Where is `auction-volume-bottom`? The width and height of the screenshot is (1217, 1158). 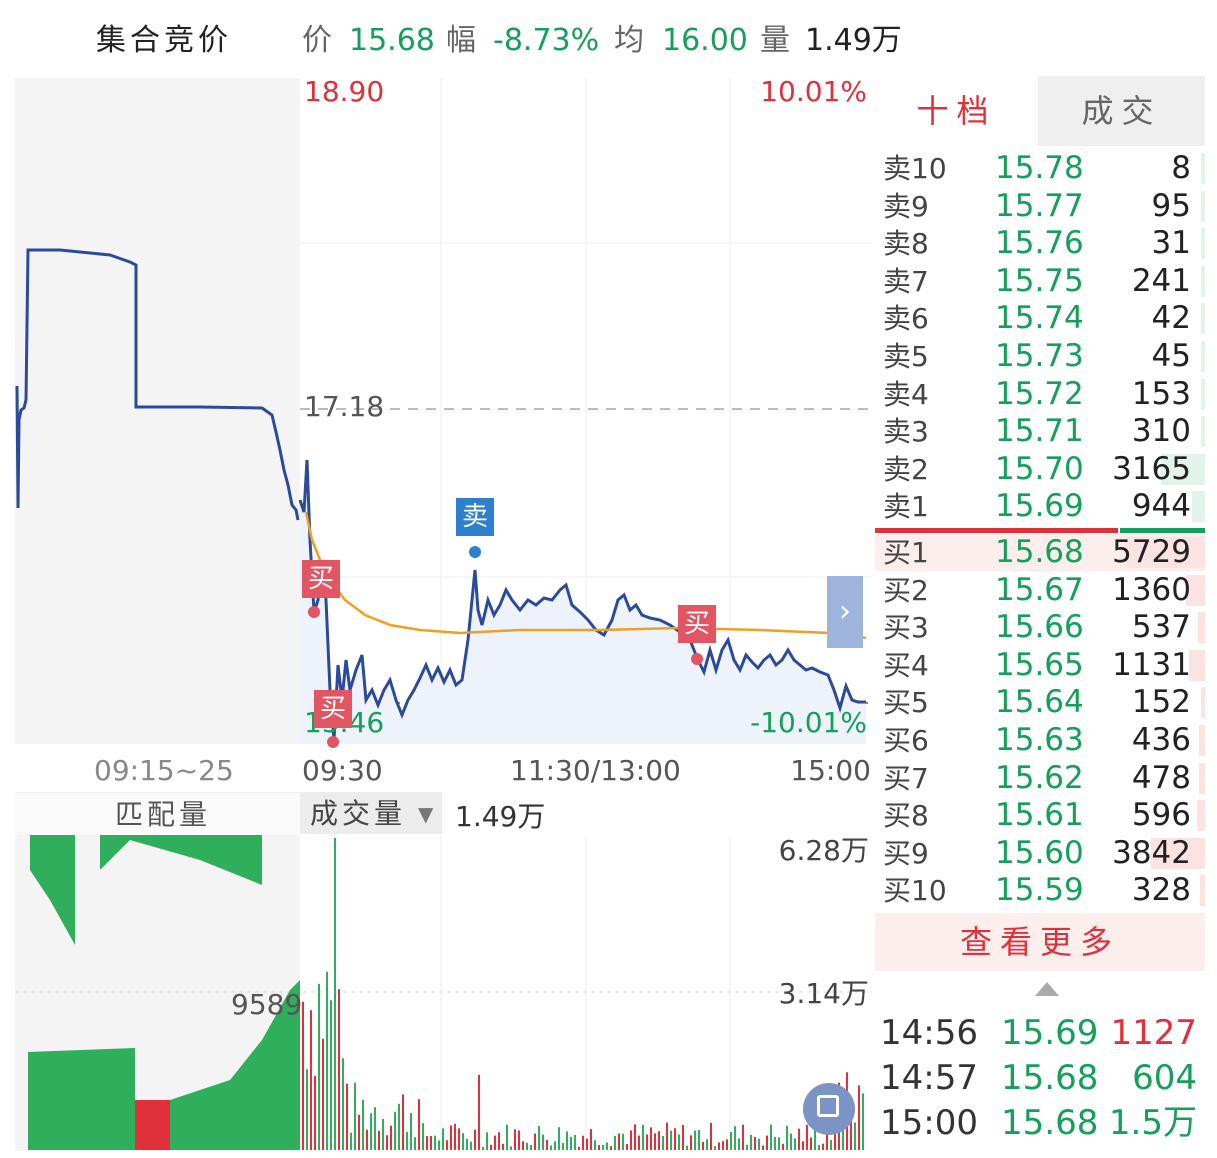 auction-volume-bottom is located at coordinates (235, 1065).